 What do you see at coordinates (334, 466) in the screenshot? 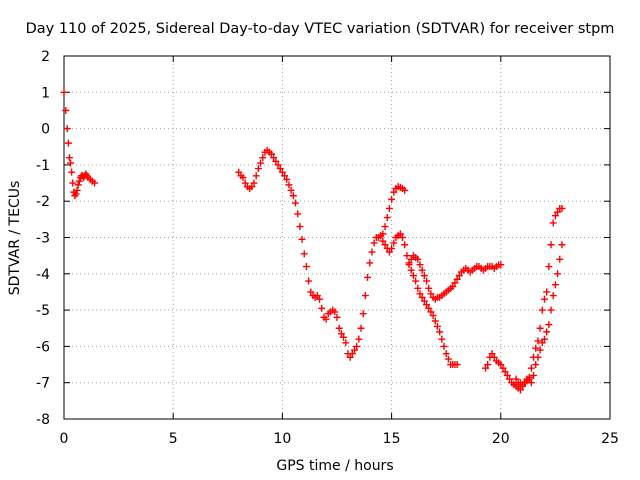
I see `x-axis-label: GPS time / hours` at bounding box center [334, 466].